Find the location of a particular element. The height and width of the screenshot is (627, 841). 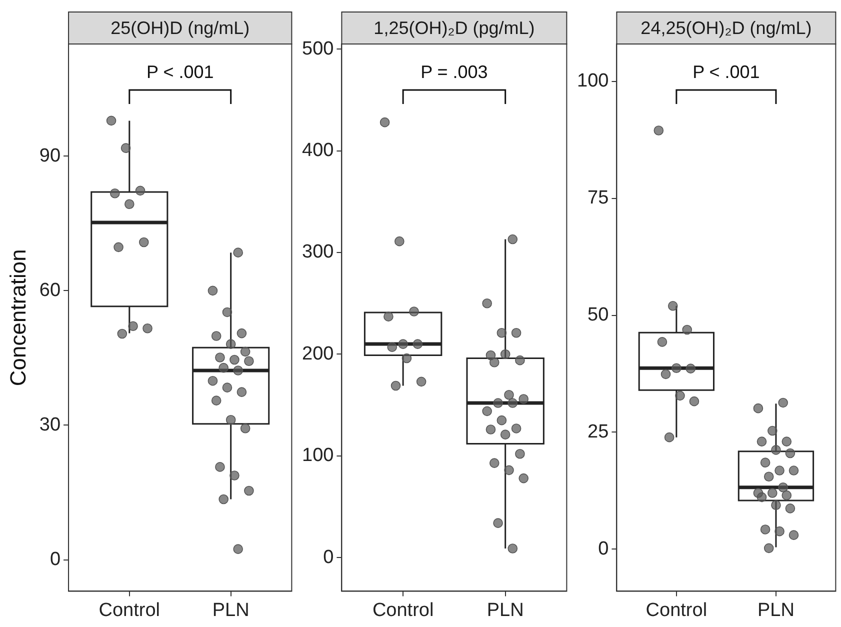

y-tick-label: 25 is located at coordinates (598, 431).